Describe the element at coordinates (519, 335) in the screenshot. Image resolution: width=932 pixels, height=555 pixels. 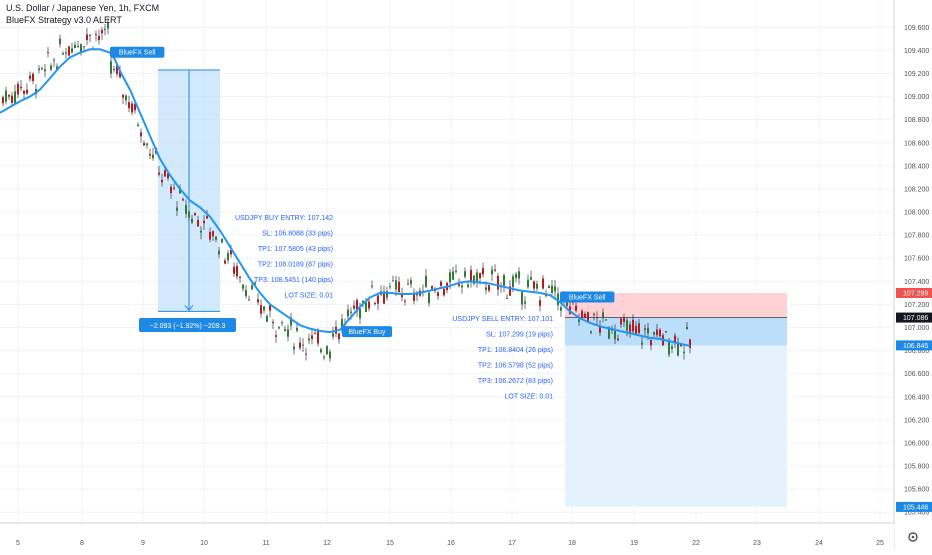
I see `sell-annotation-line: SL: 107.299 (19 pips)` at that location.